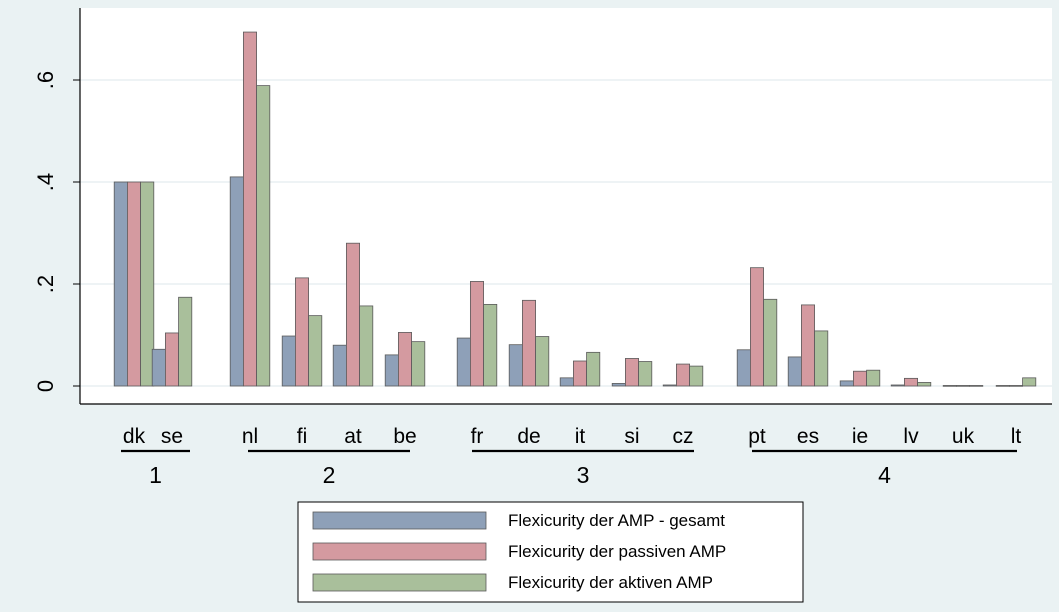 The image size is (1059, 612). Describe the element at coordinates (542, 361) in the screenshot. I see `bar-de-s3` at that location.